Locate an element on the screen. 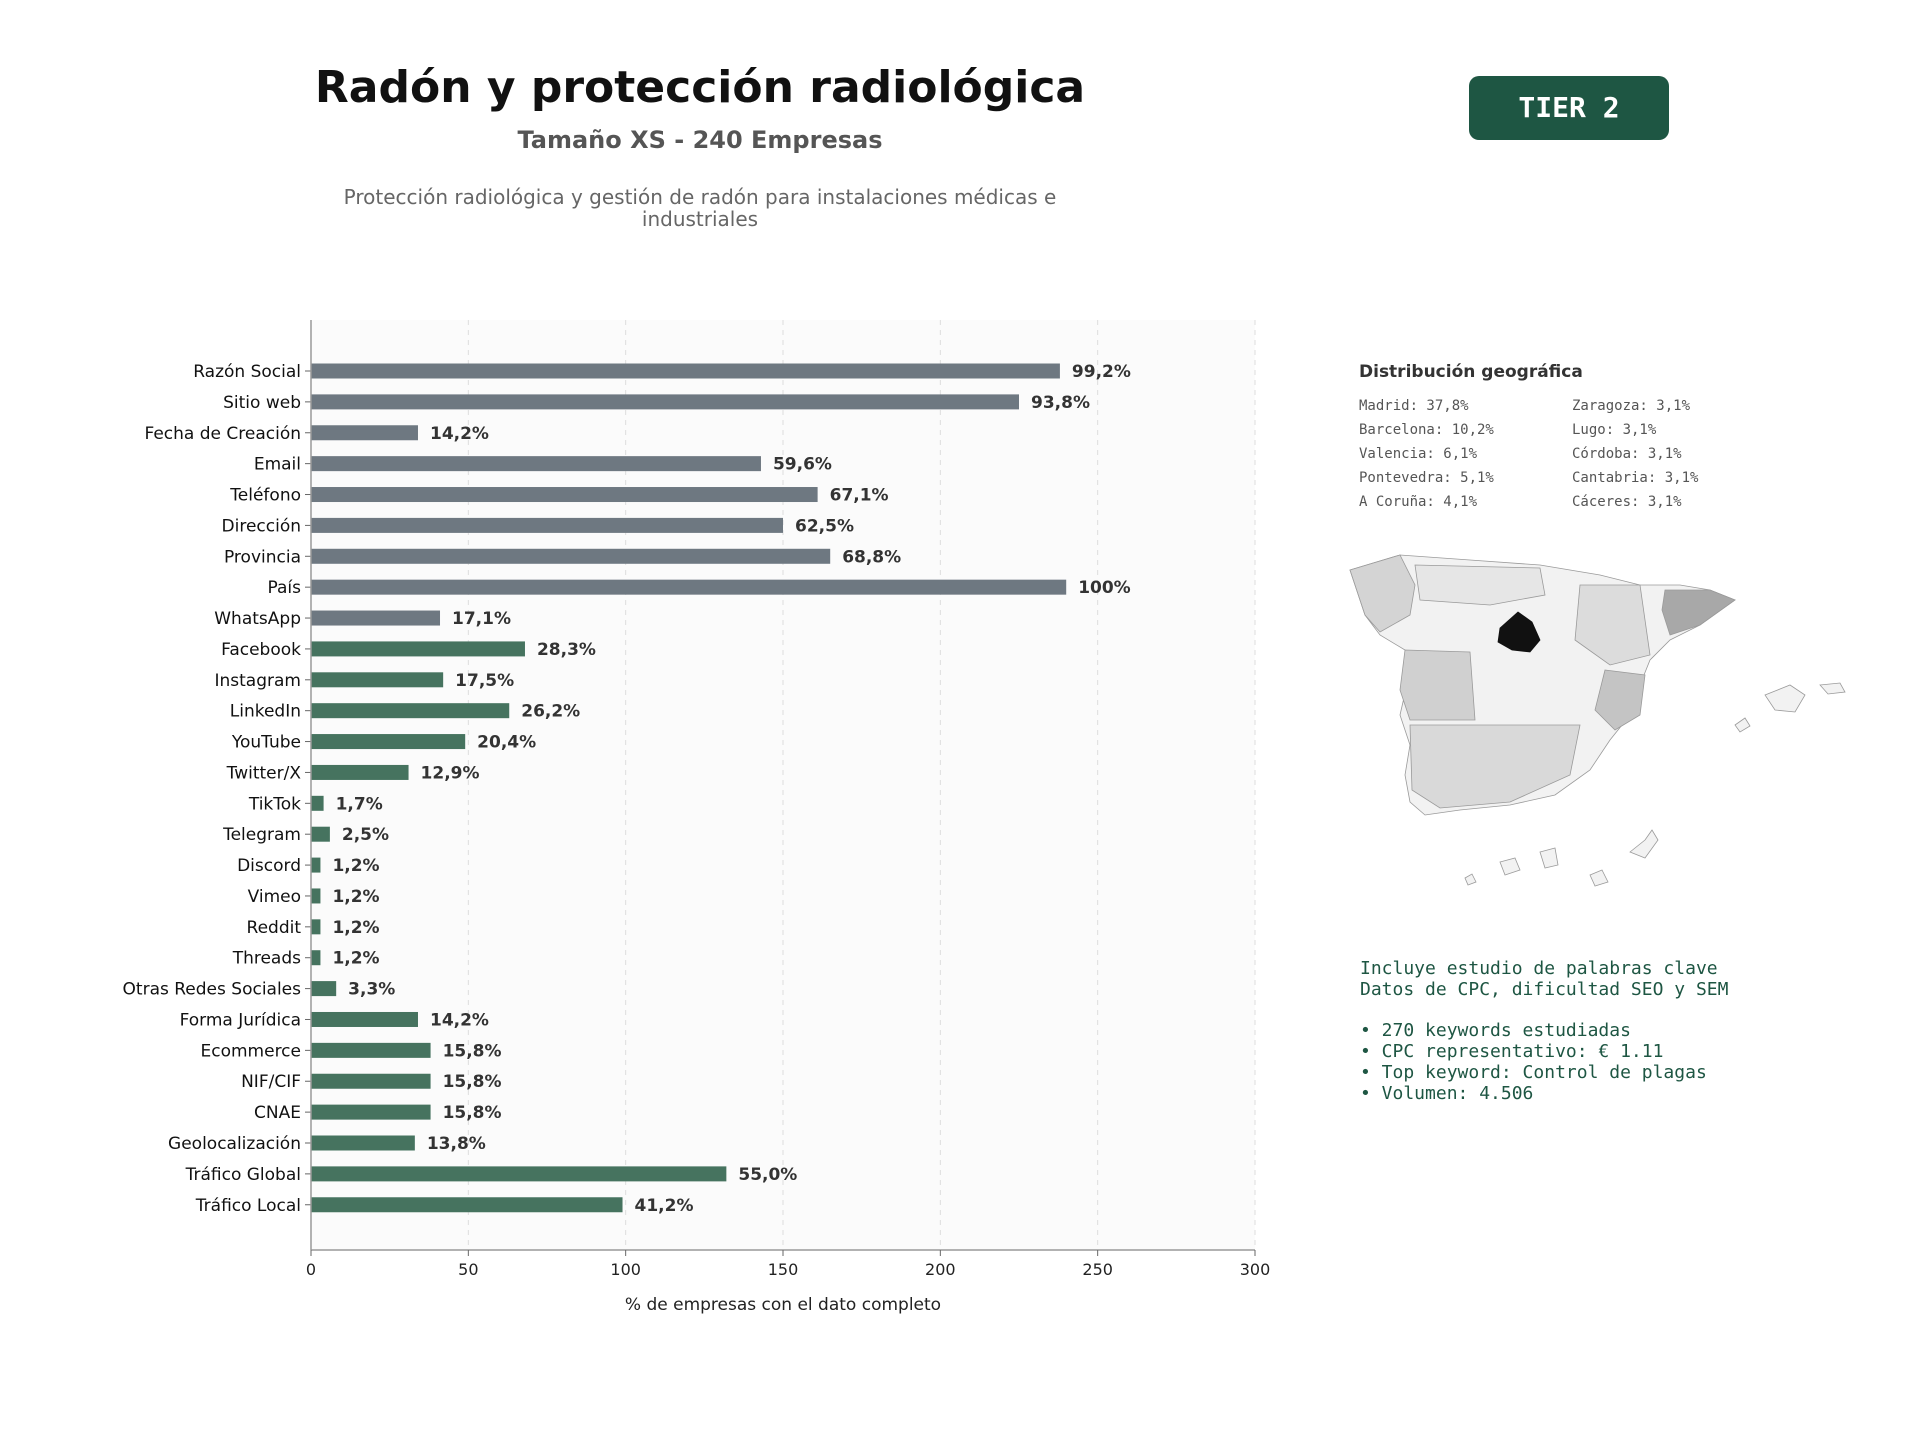 This screenshot has width=1920, height=1440. tier-badge: TIER 2 is located at coordinates (1569, 108).